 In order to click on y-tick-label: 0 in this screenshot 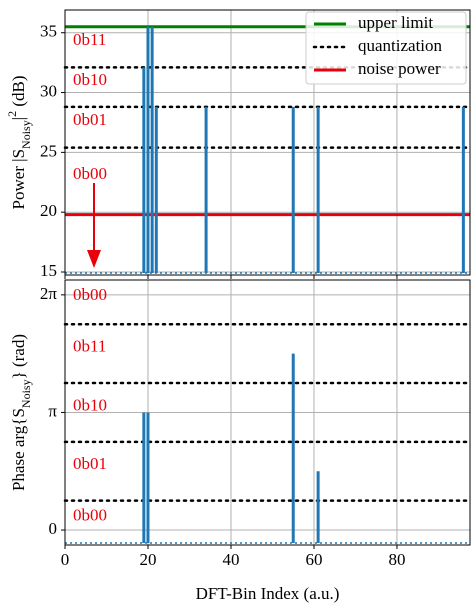, I will do `click(53, 528)`.